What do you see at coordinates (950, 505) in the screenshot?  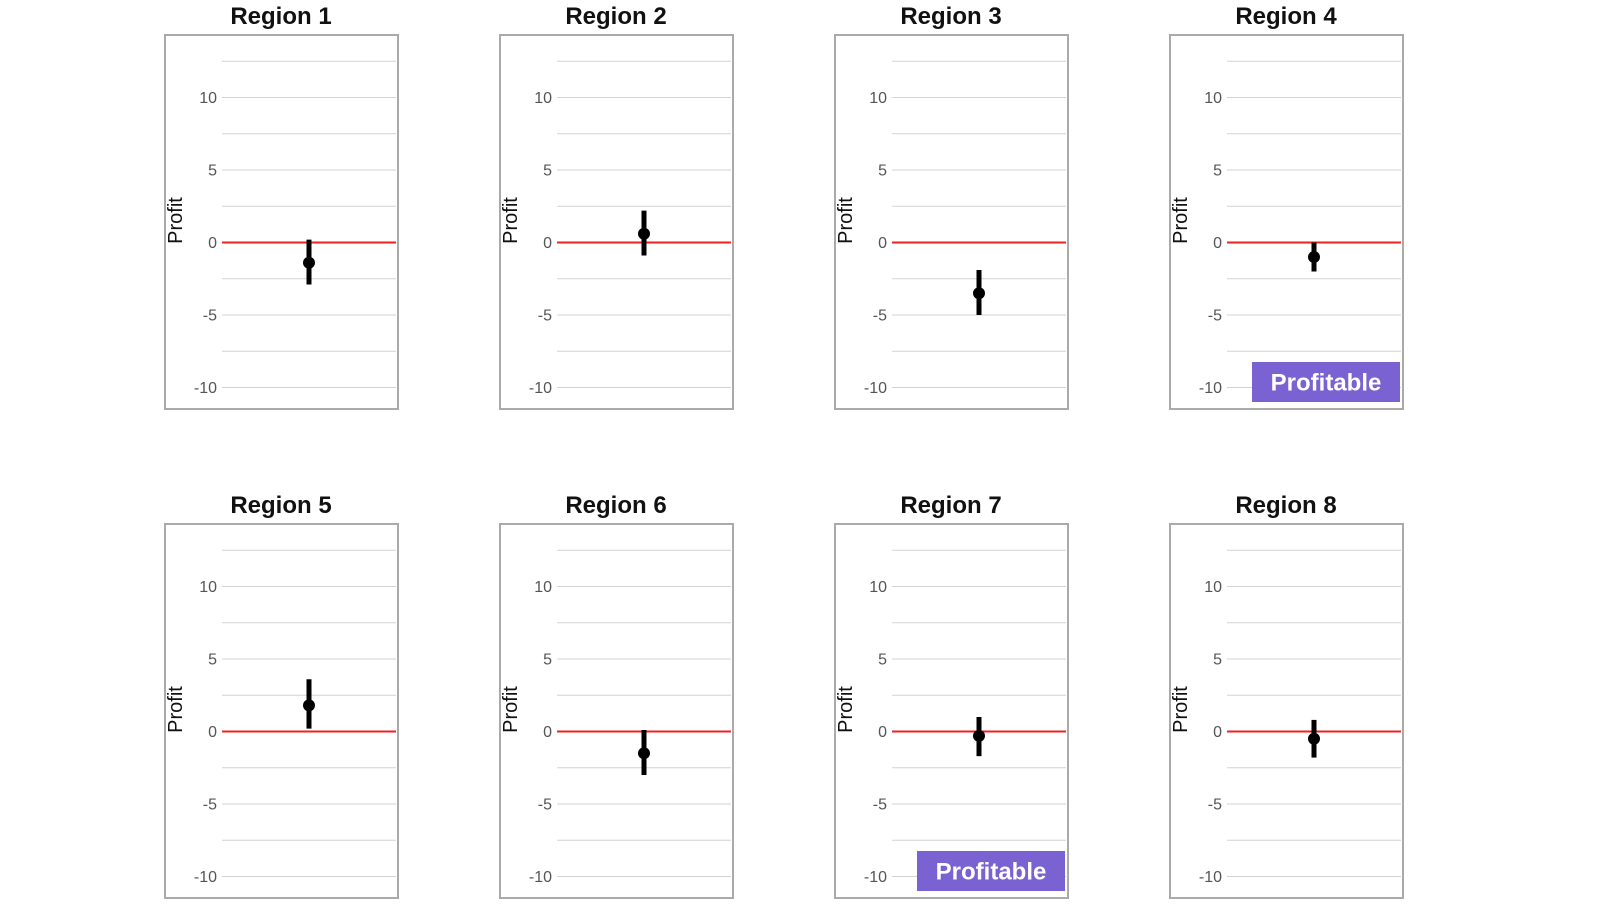 I see `panel-title: Region 7` at bounding box center [950, 505].